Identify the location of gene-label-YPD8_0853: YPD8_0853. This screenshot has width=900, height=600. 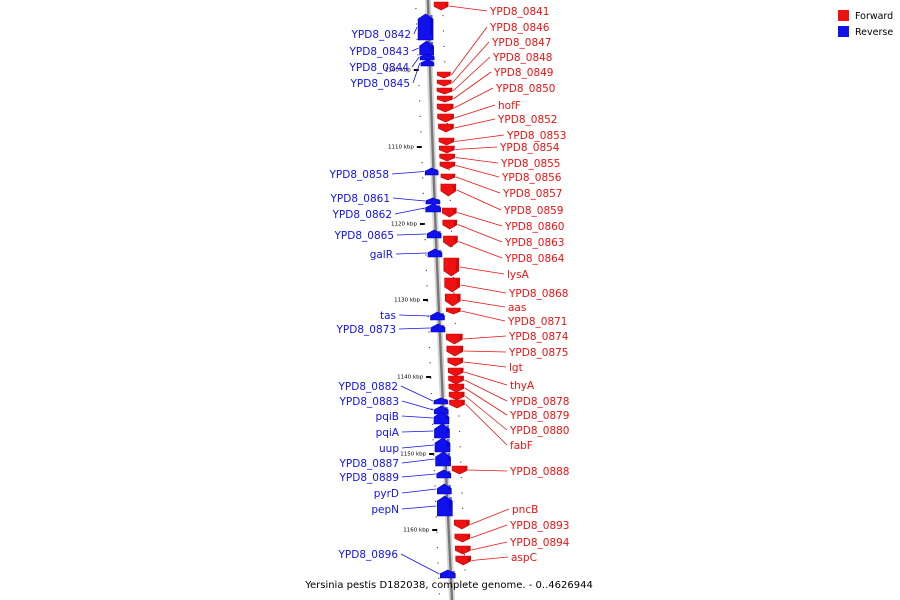
(536, 136).